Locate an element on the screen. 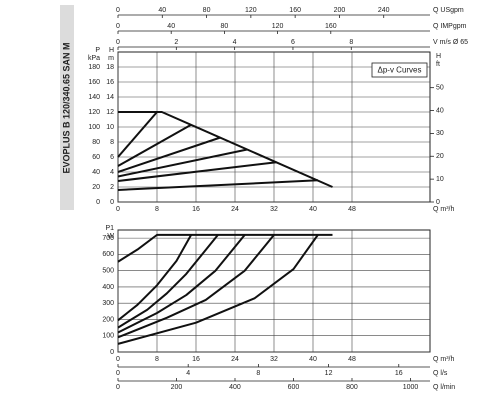 The width and height of the screenshot is (500, 400). y-tick-label: 18 is located at coordinates (110, 67).